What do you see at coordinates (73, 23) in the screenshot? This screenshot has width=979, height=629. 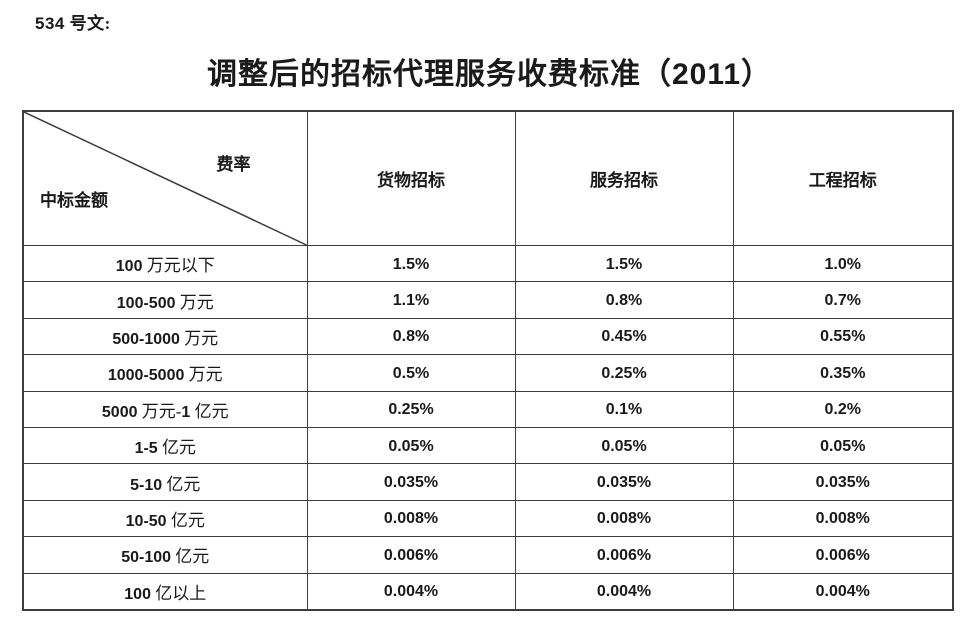 I see `doc-number-label: 534 号文:` at bounding box center [73, 23].